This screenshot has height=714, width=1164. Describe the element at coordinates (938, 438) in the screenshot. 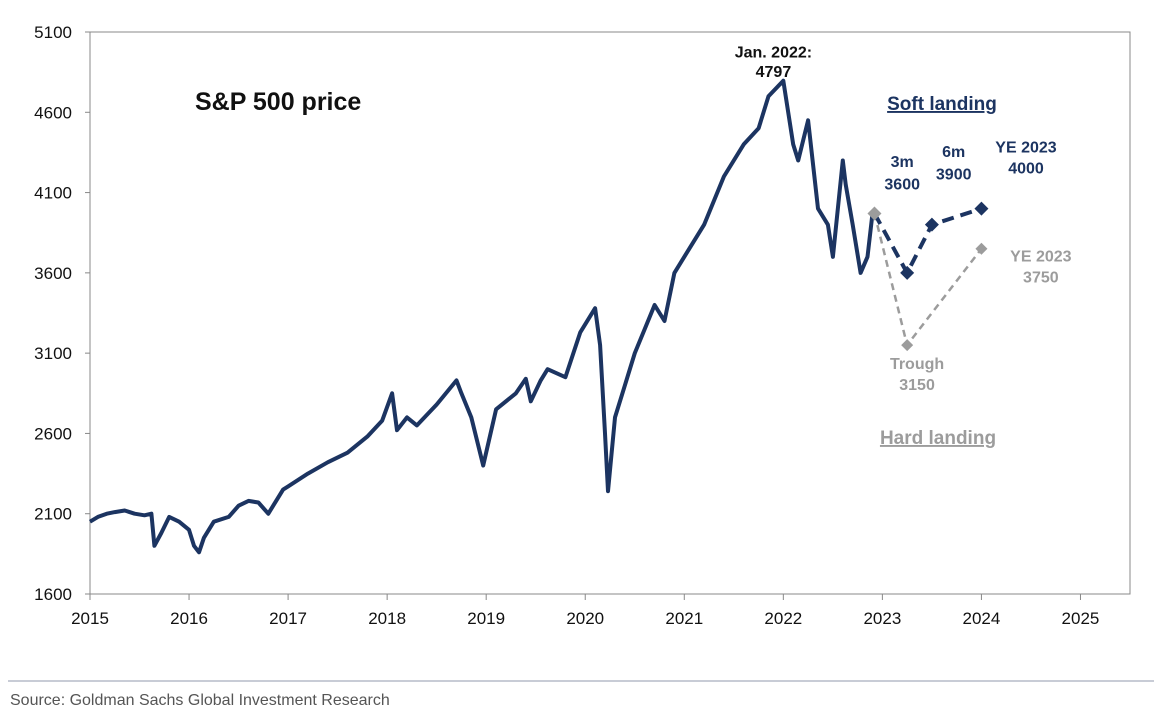

I see `hard-landing-label: Hard landing` at that location.